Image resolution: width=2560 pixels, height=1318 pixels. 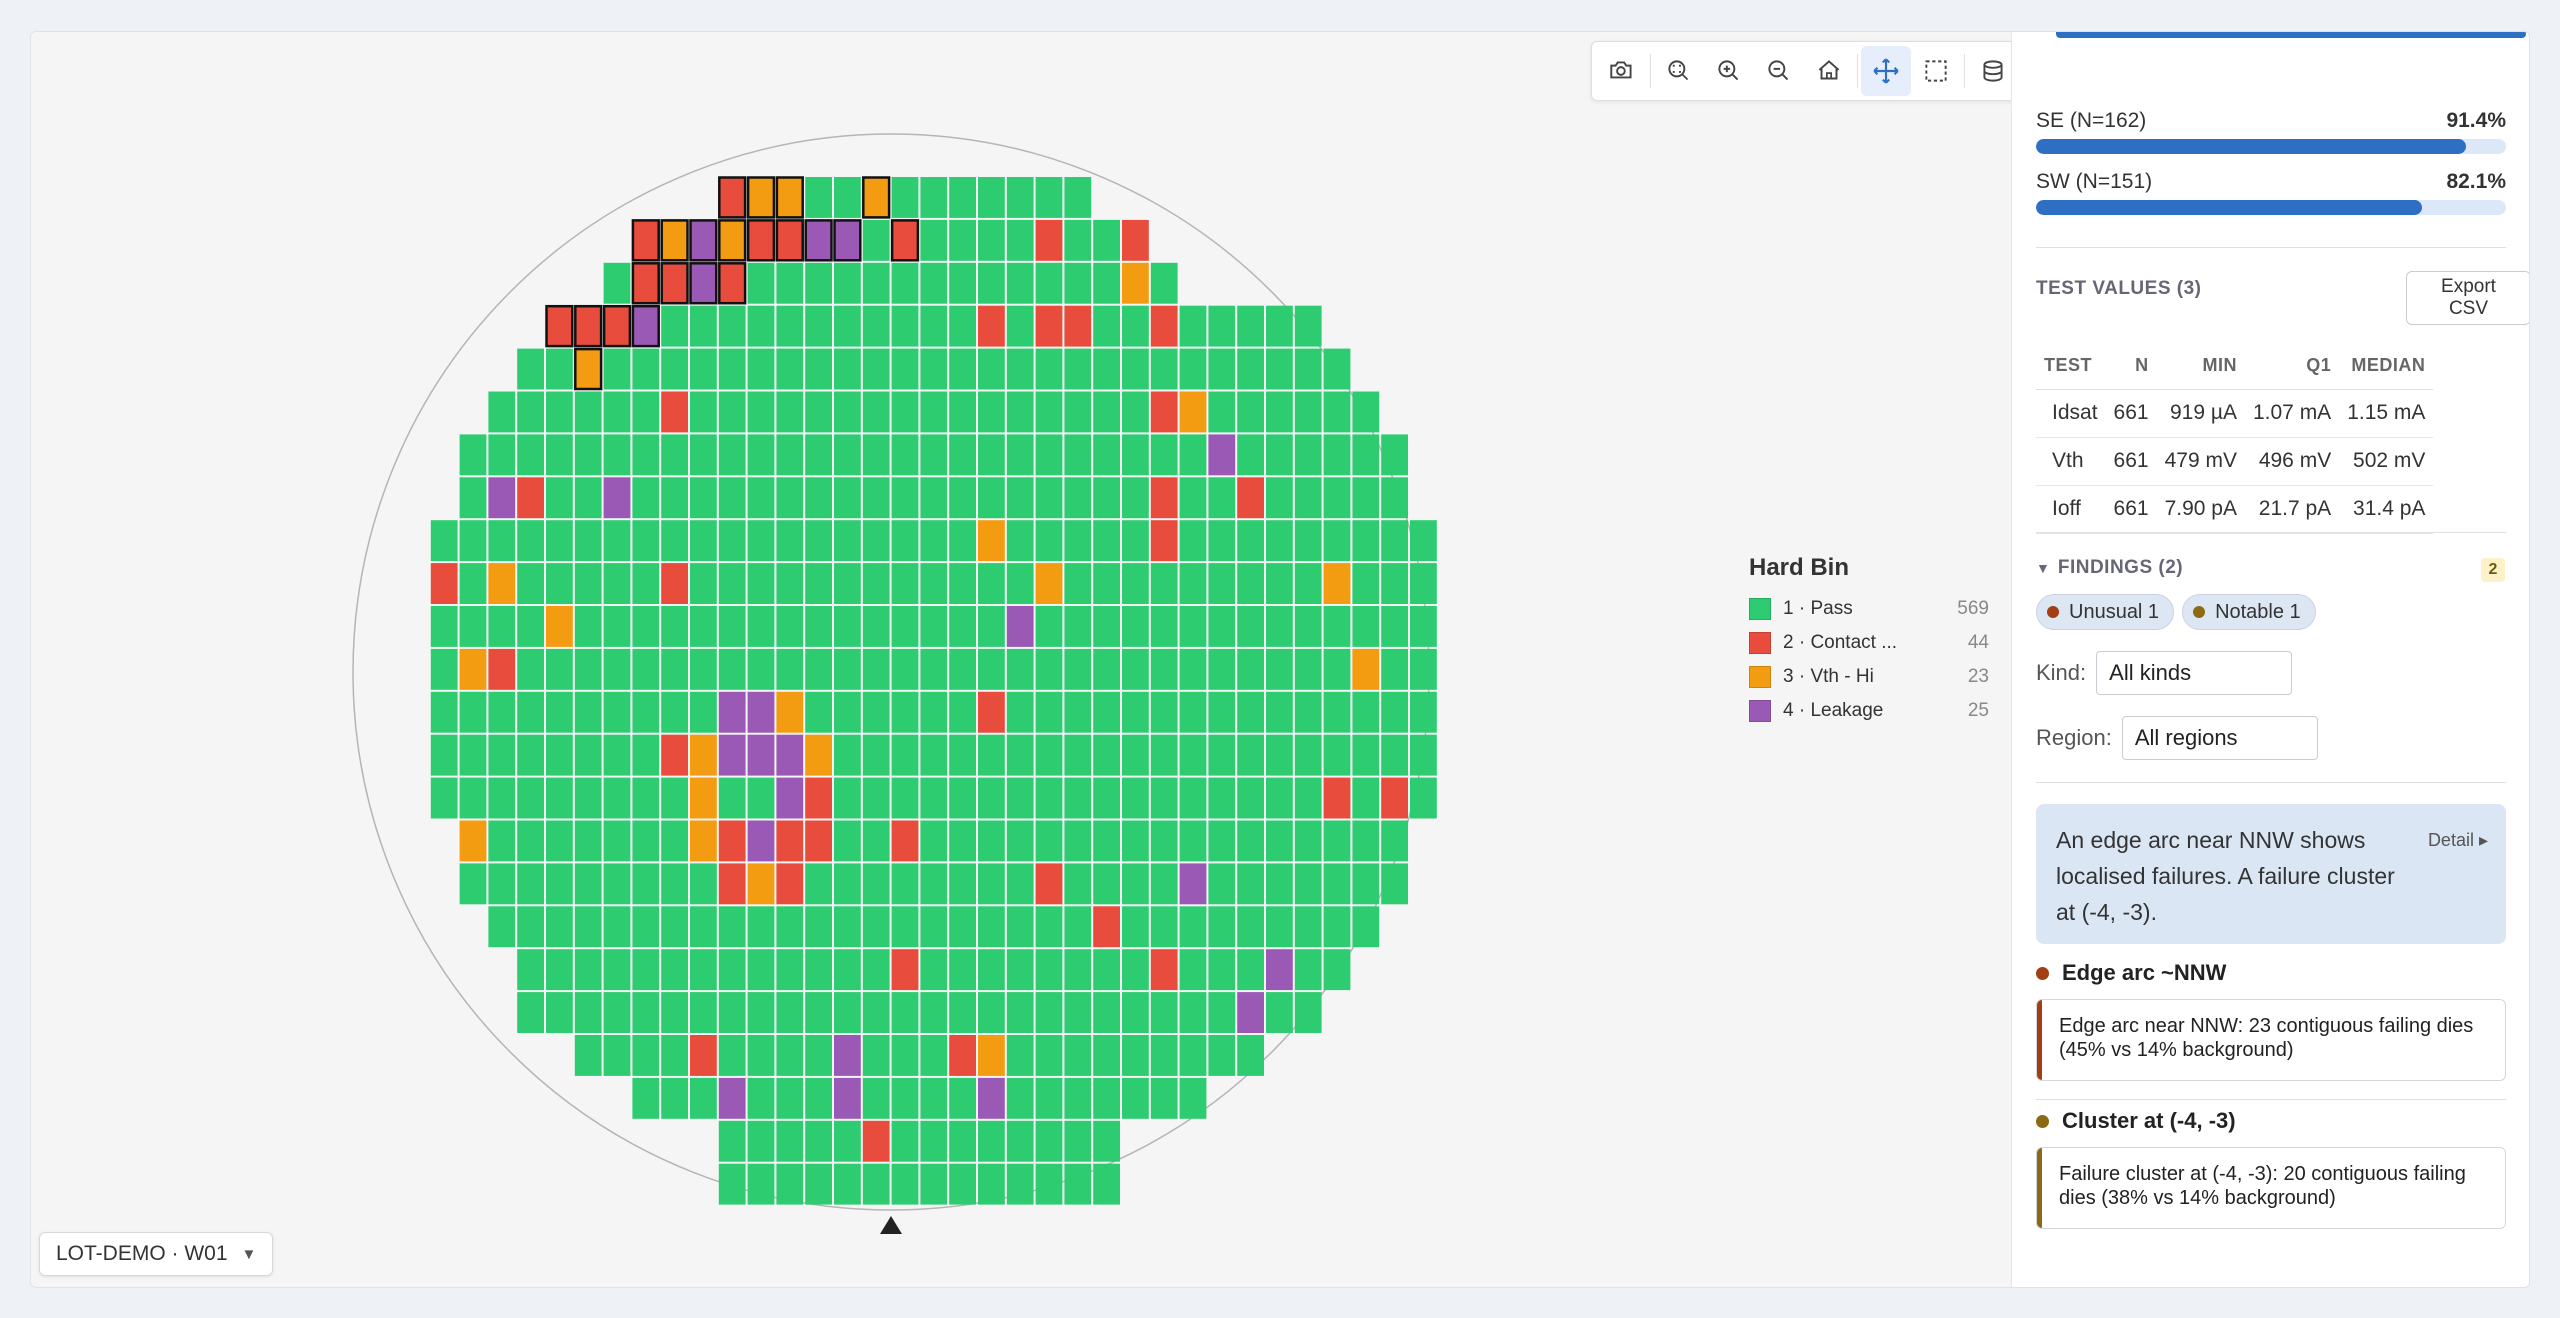 What do you see at coordinates (1729, 71) in the screenshot?
I see `zoom-in-button` at bounding box center [1729, 71].